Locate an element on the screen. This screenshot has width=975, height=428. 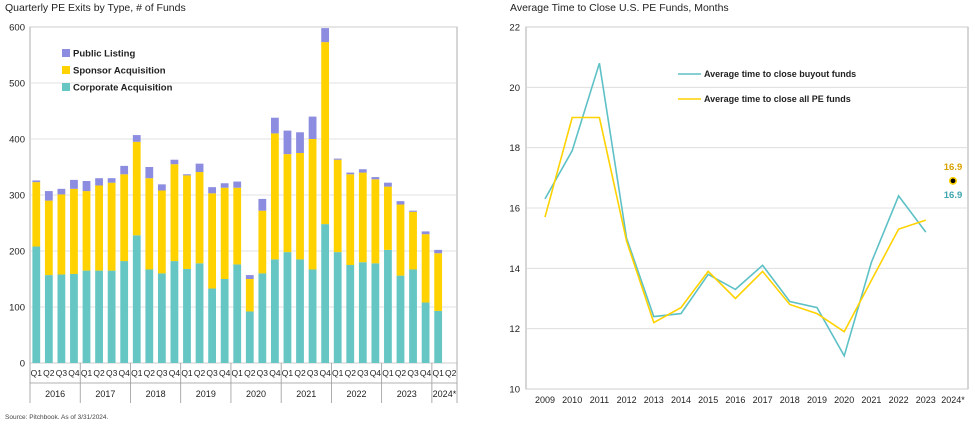
x-tick-label: 2023 is located at coordinates (926, 400).